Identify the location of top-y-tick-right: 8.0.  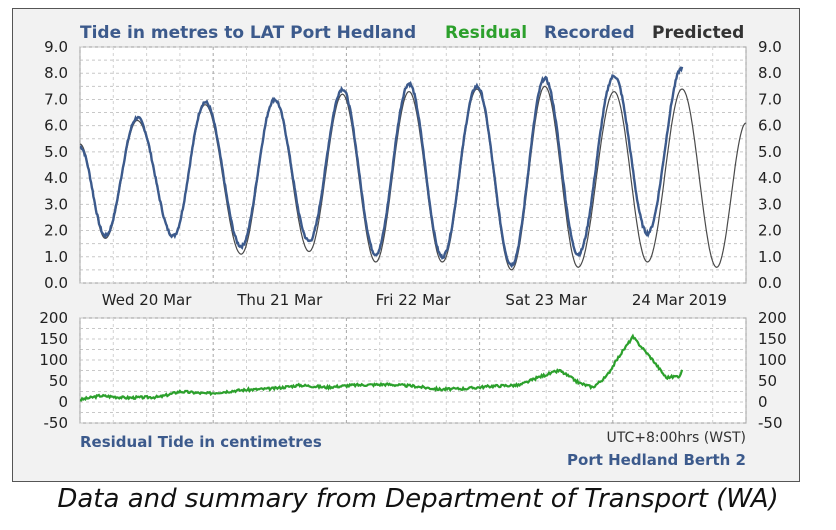
(770, 73).